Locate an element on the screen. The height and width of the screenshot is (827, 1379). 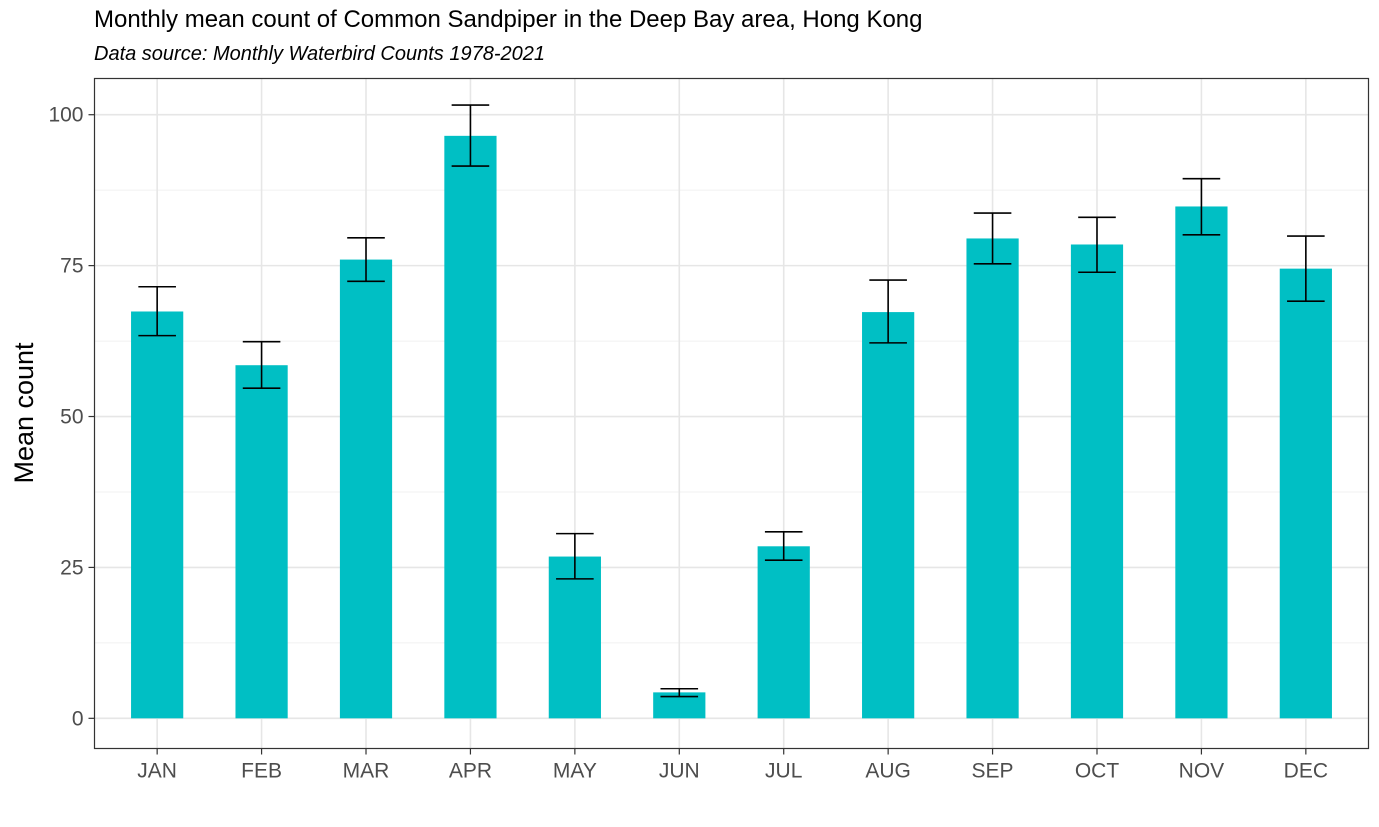
x-tick-label-apr: APR is located at coordinates (470, 771).